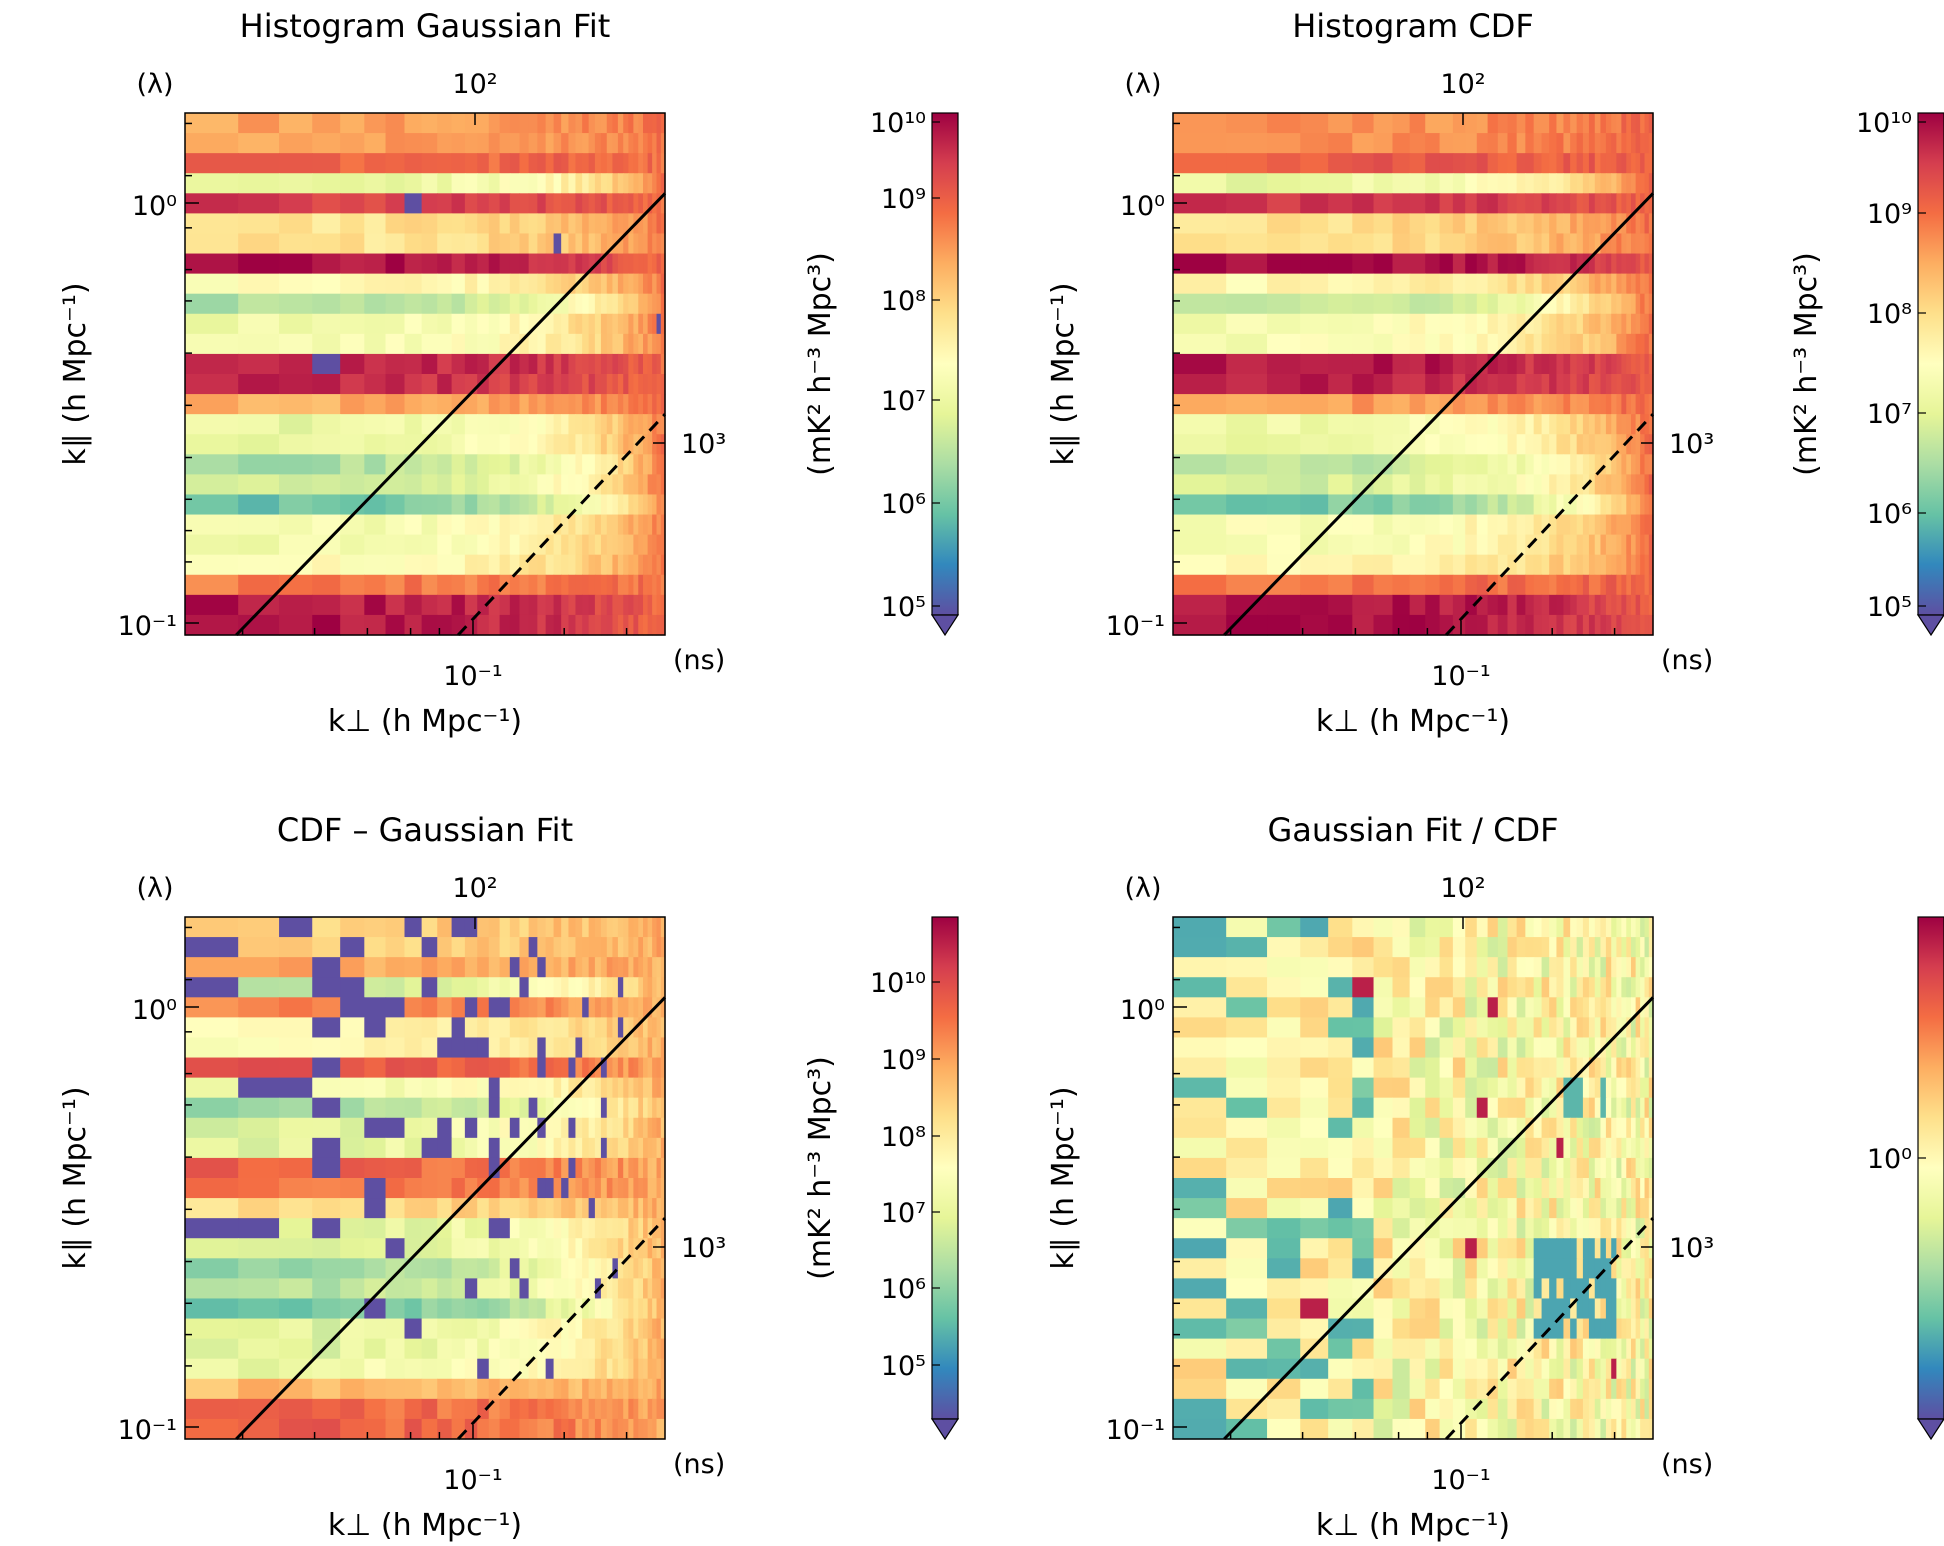  Describe the element at coordinates (903, 1366) in the screenshot. I see `colorbar-tick-label: 10⁵` at that location.